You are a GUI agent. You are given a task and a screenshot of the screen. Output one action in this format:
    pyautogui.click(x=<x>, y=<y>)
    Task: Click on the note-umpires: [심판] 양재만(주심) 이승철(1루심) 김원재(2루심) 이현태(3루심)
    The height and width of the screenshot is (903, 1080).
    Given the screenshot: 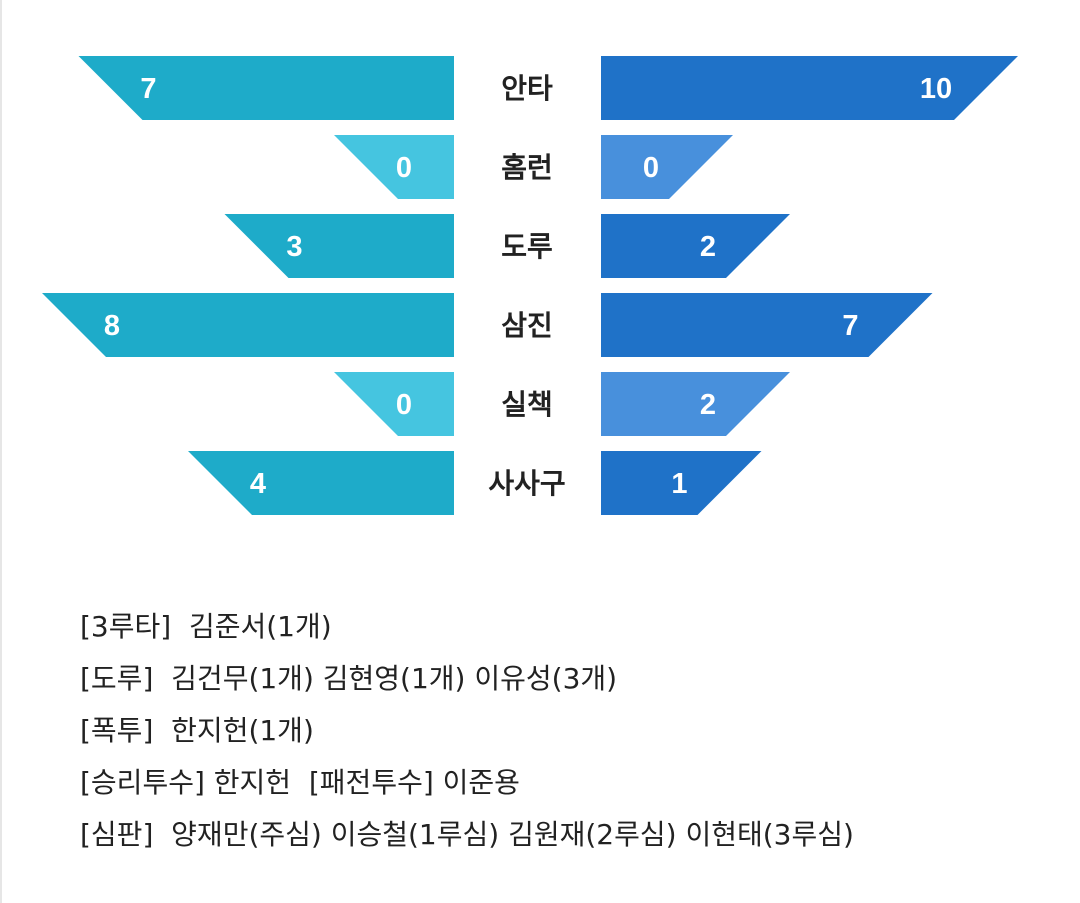 What is the action you would take?
    pyautogui.click(x=467, y=834)
    